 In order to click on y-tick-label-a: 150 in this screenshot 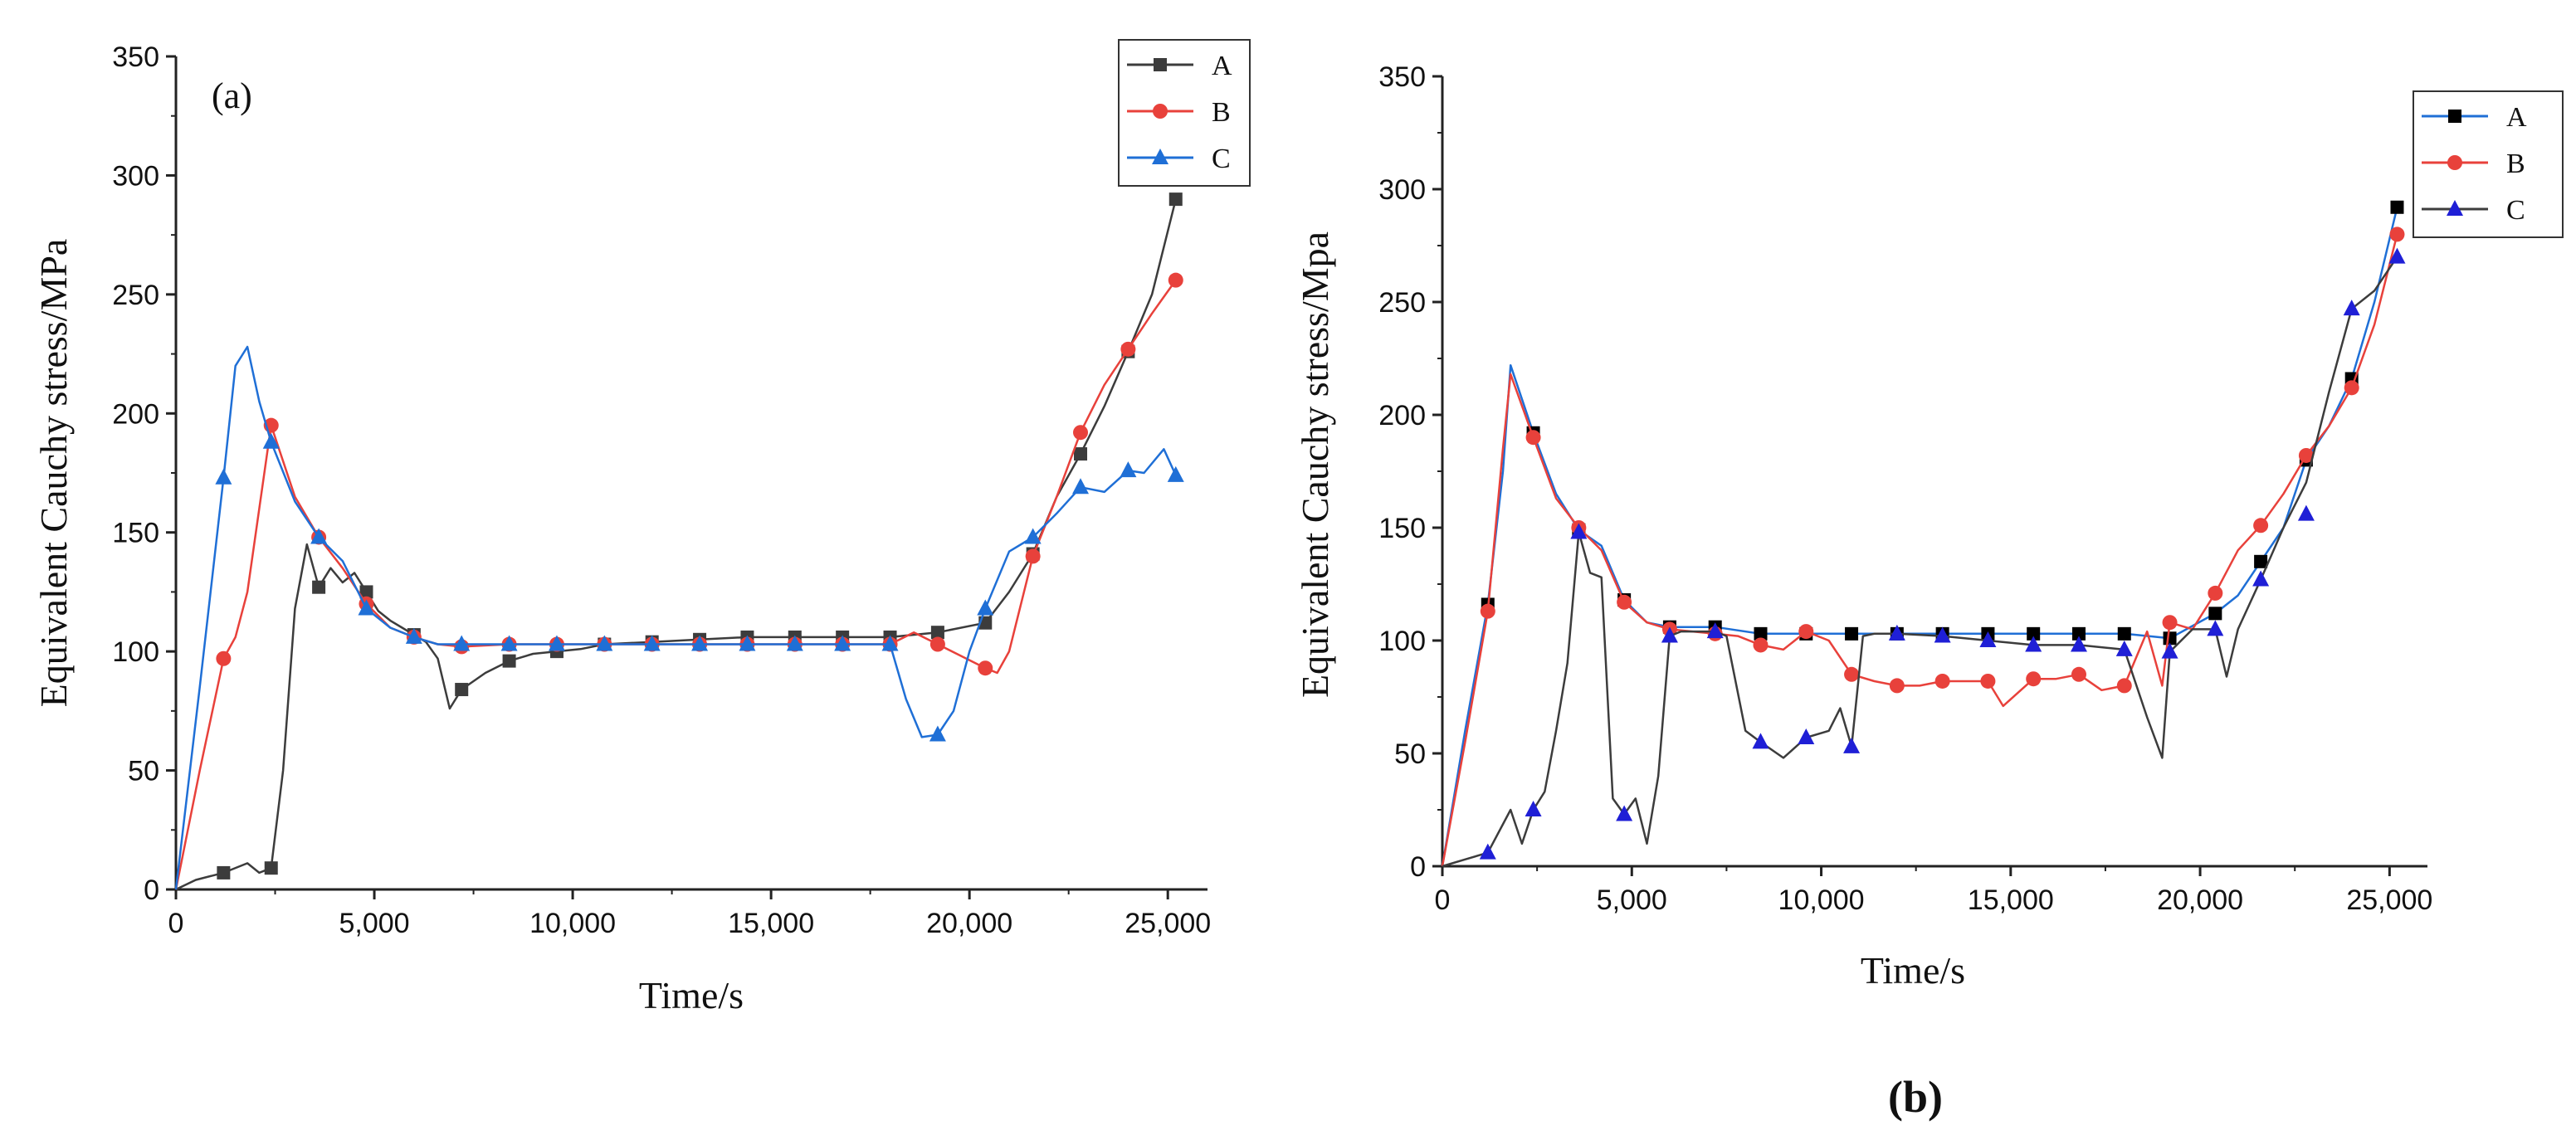, I will do `click(136, 533)`.